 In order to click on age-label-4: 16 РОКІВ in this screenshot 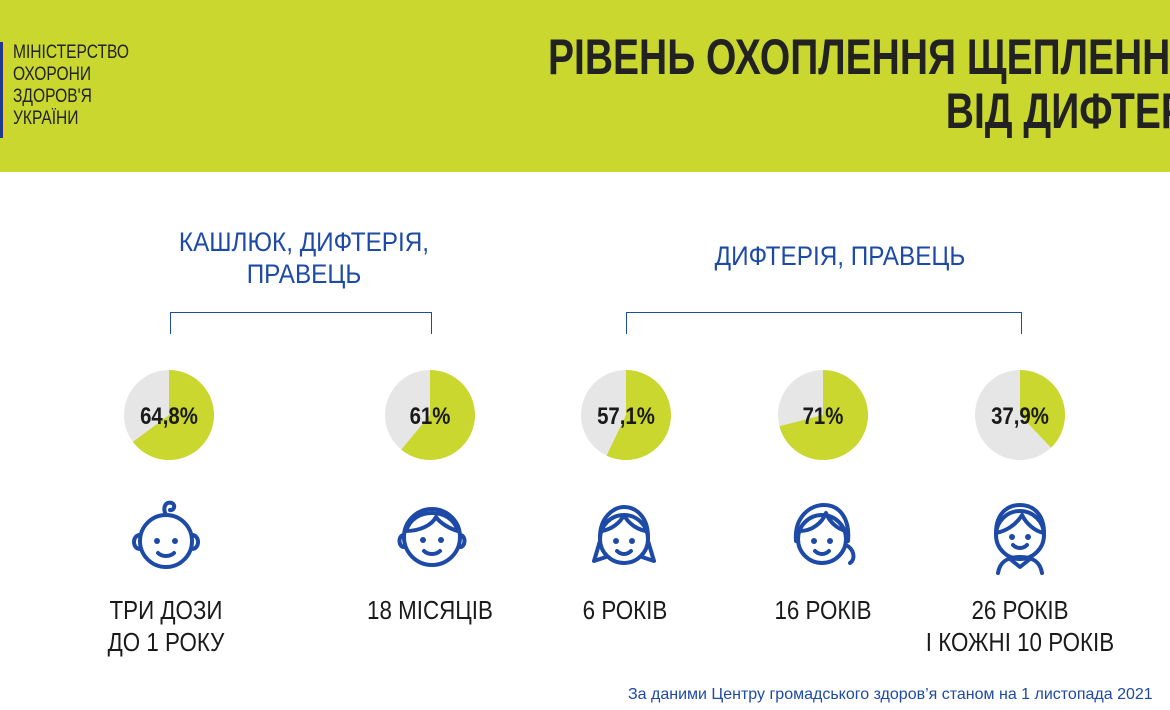, I will do `click(822, 610)`.